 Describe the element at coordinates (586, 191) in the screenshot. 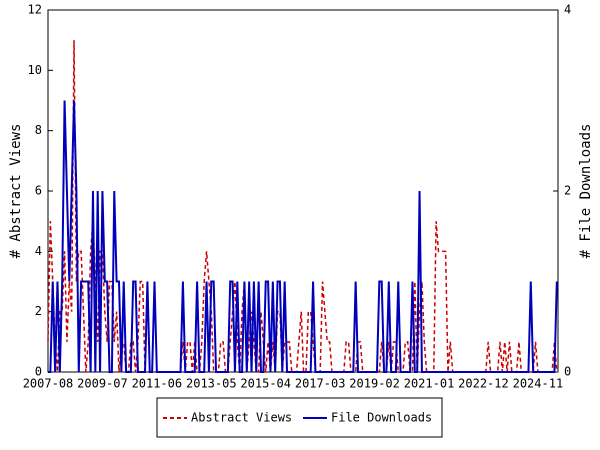

I see `y2-axis-title: # File Downloads` at that location.